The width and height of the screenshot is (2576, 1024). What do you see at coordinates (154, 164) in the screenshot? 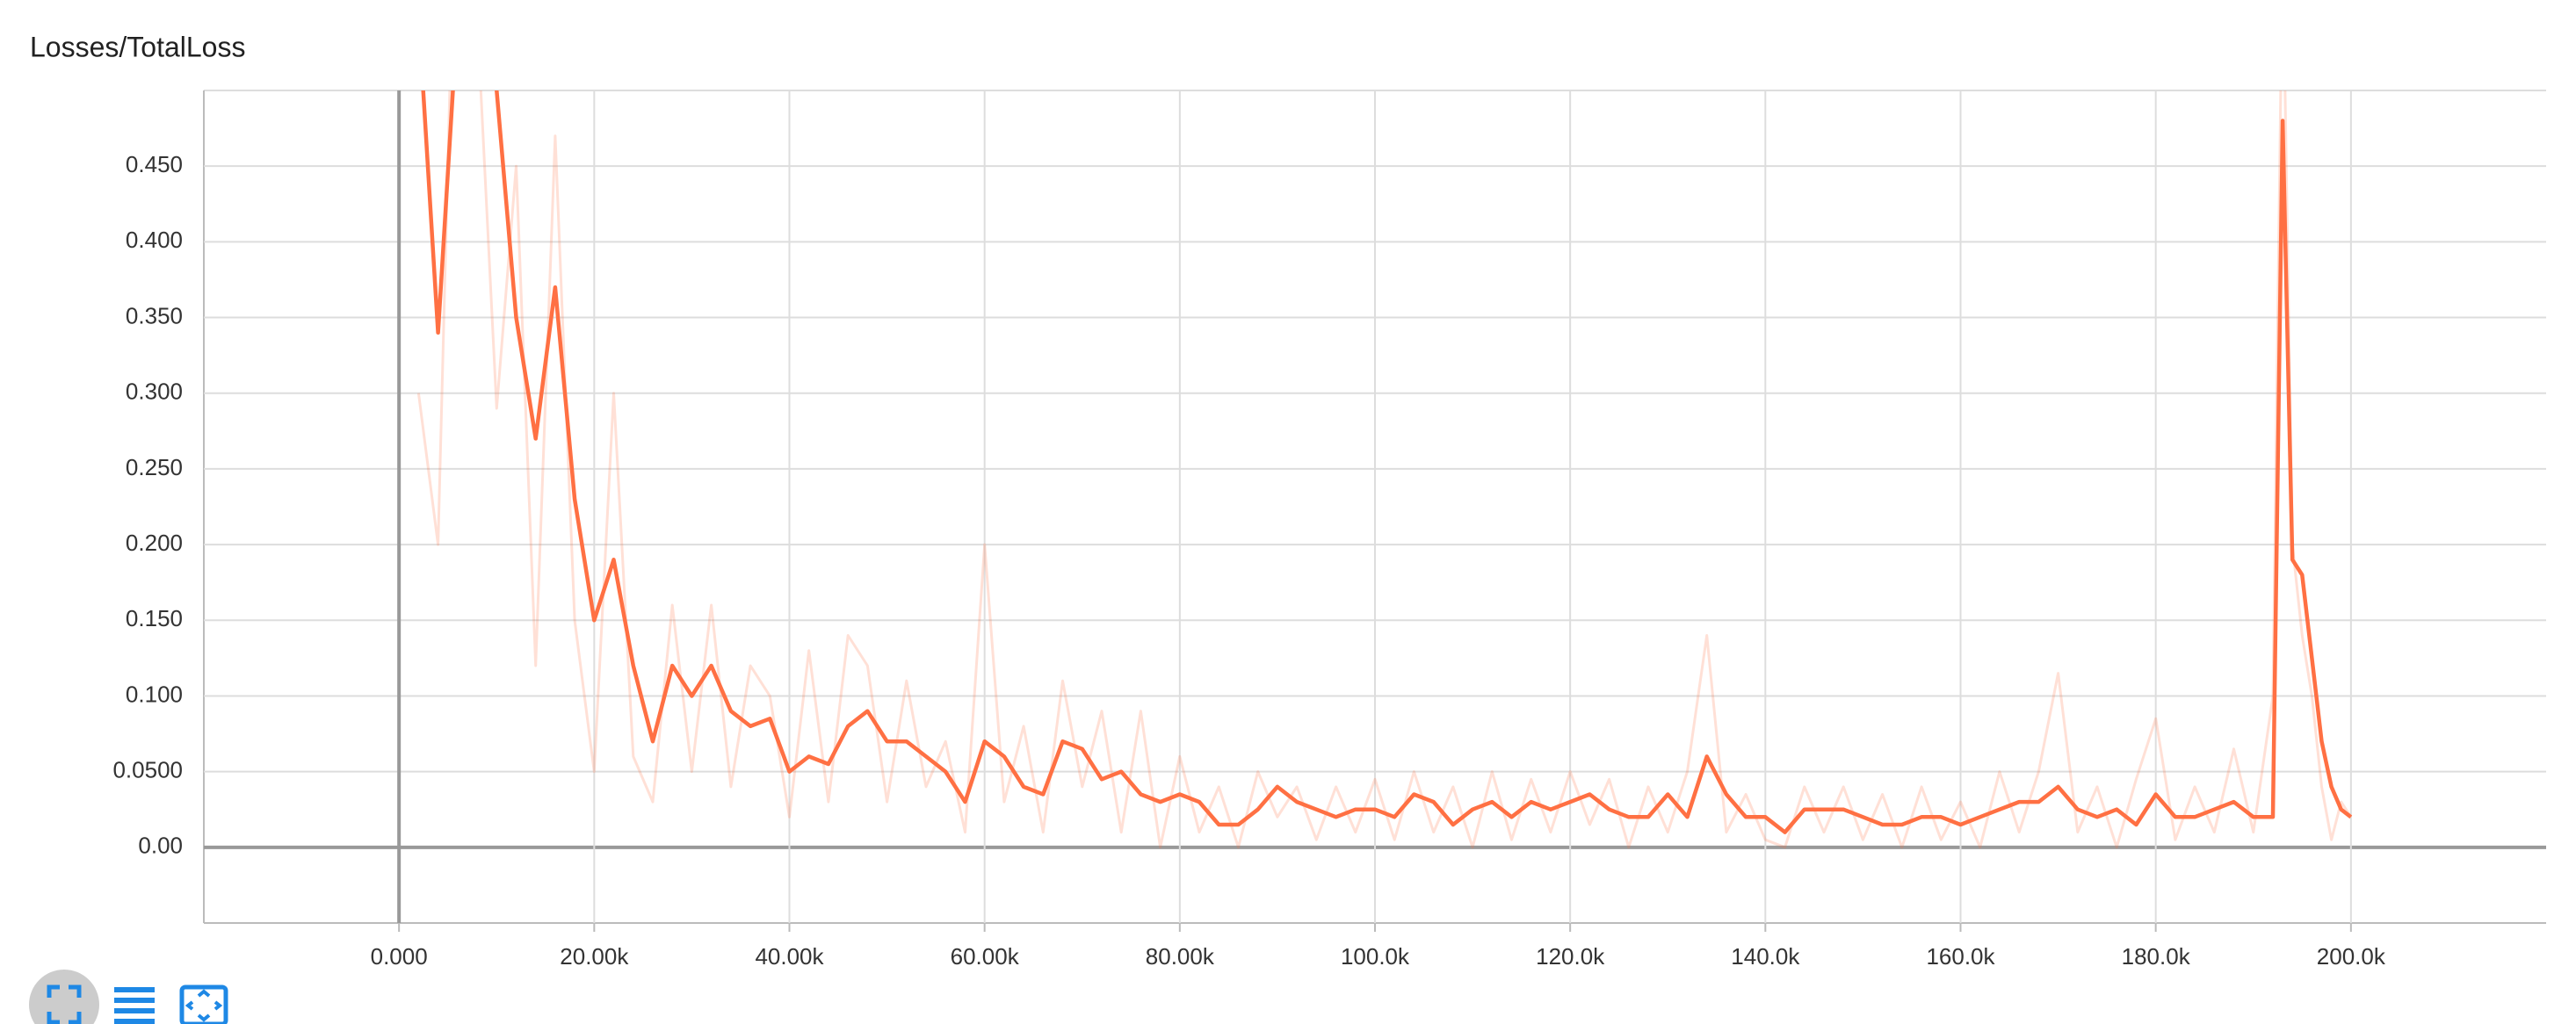
I see `y-tick-label: 0.450` at bounding box center [154, 164].